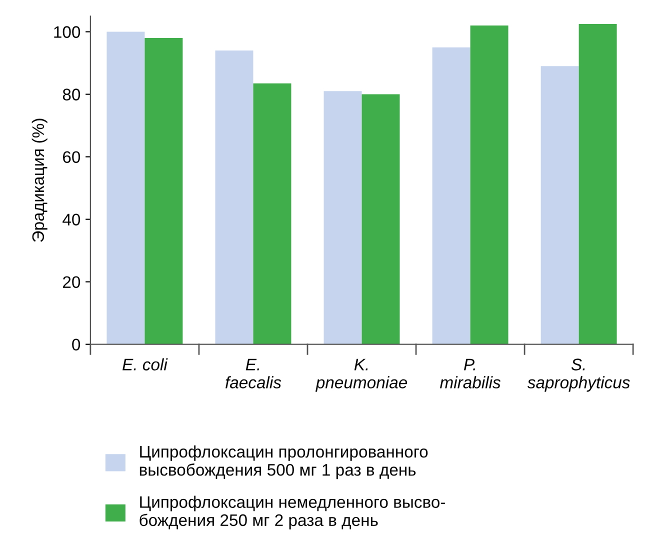 This screenshot has height=538, width=646. I want to click on x-tick-label: S. saprophyticus, so click(578, 375).